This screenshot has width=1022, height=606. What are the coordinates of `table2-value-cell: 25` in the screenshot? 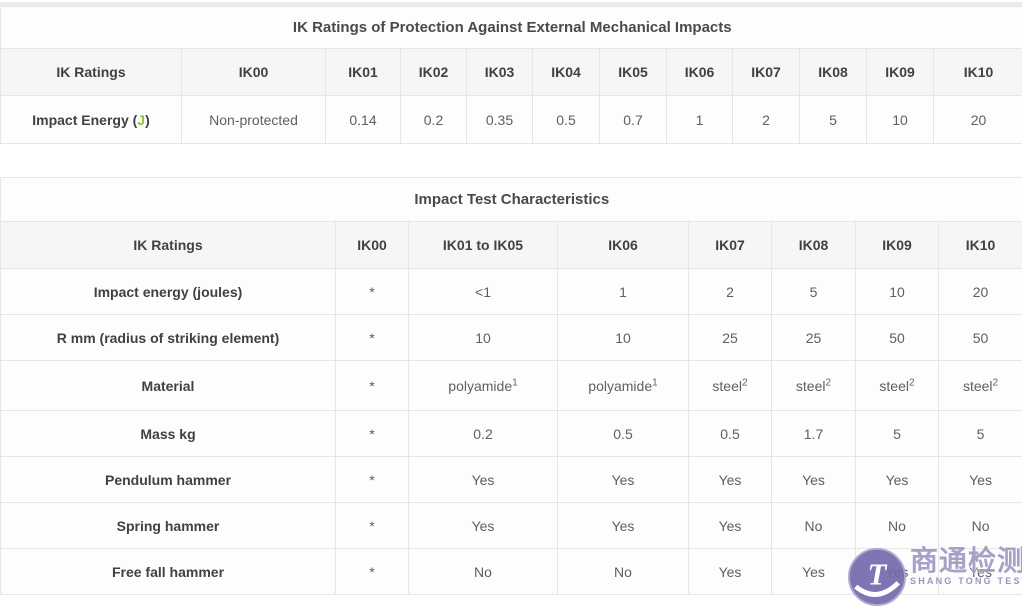 It's located at (814, 338).